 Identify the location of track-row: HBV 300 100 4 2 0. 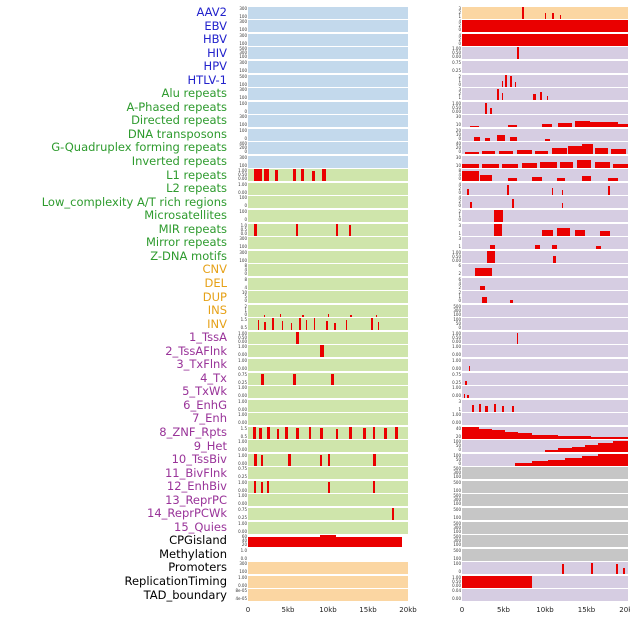
(315, 40).